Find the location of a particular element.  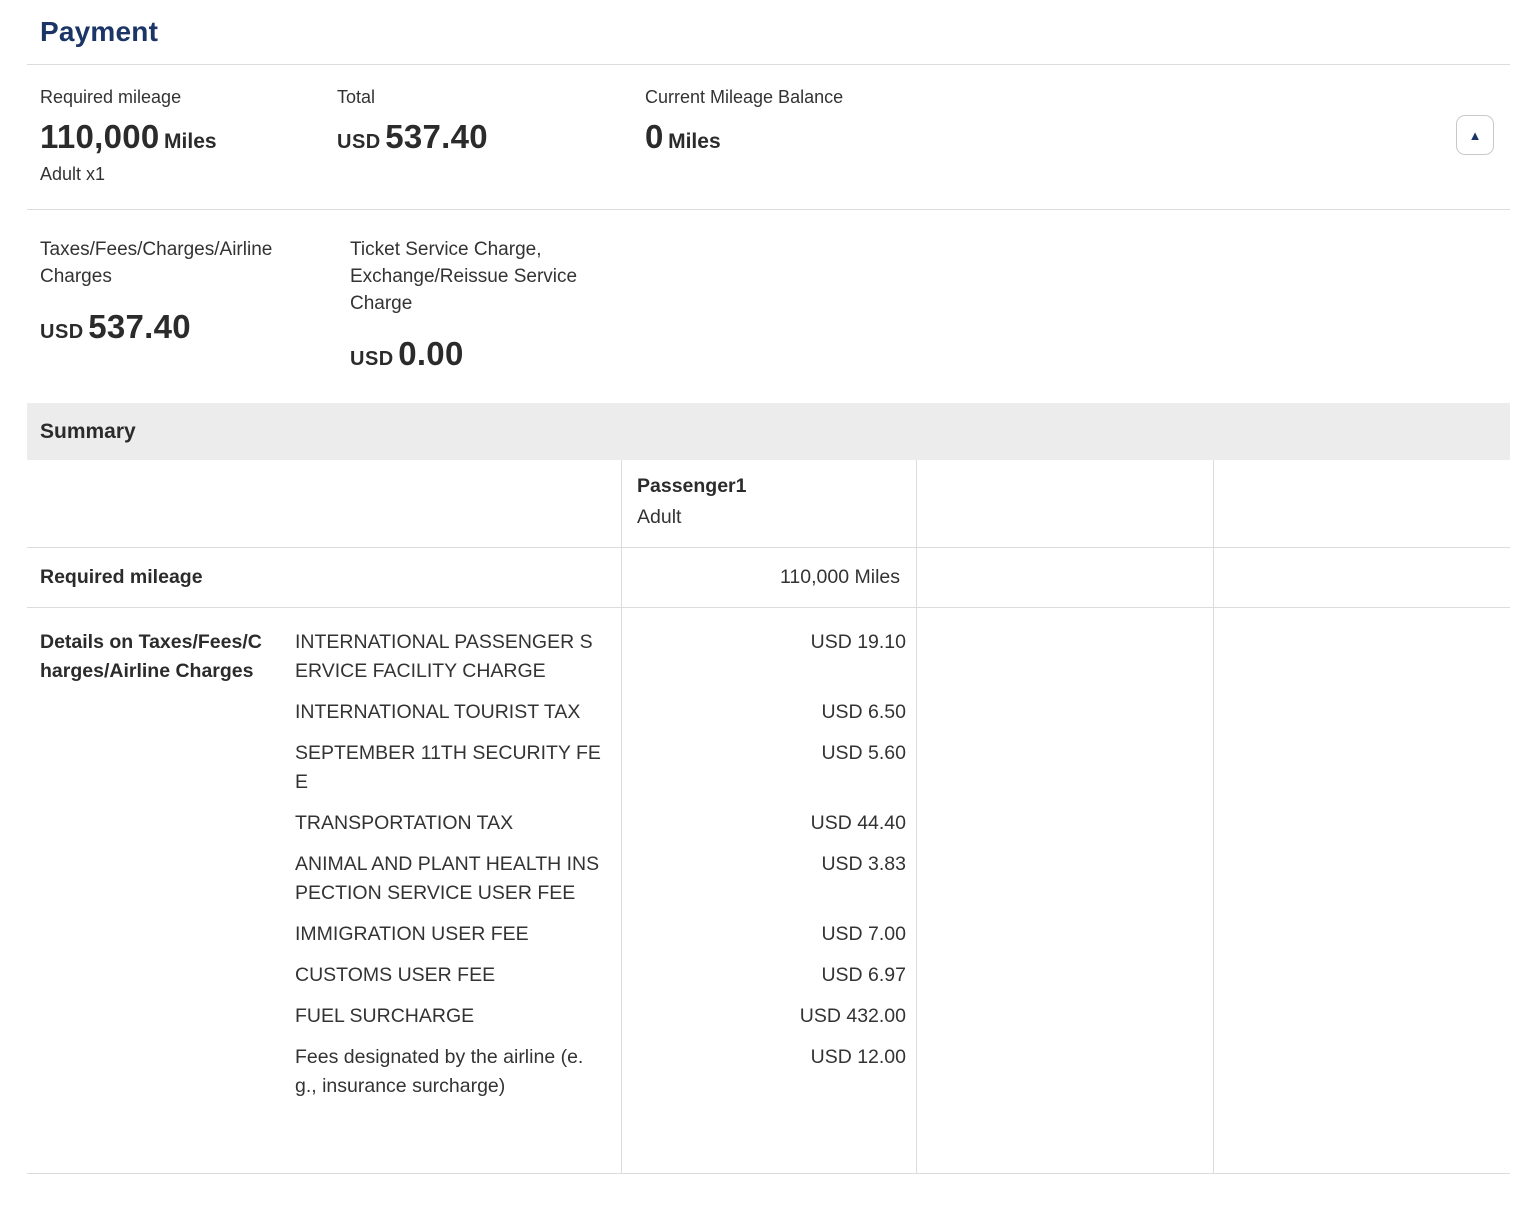

passenger-count: Adult x1 is located at coordinates (73, 174).